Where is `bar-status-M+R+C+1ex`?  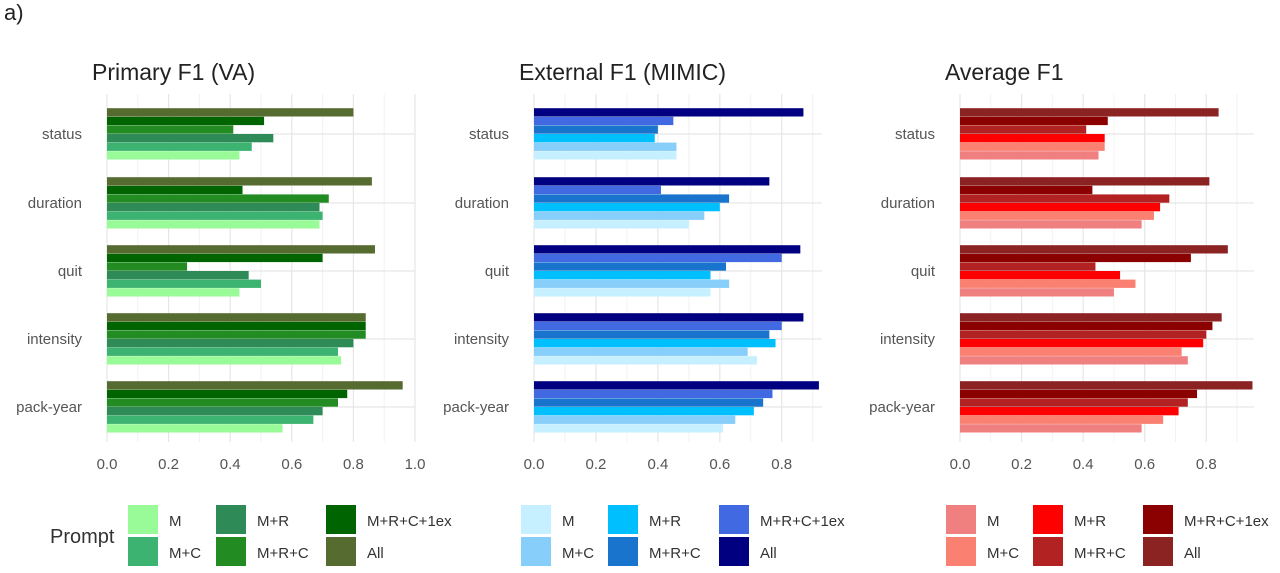 bar-status-M+R+C+1ex is located at coordinates (604, 121).